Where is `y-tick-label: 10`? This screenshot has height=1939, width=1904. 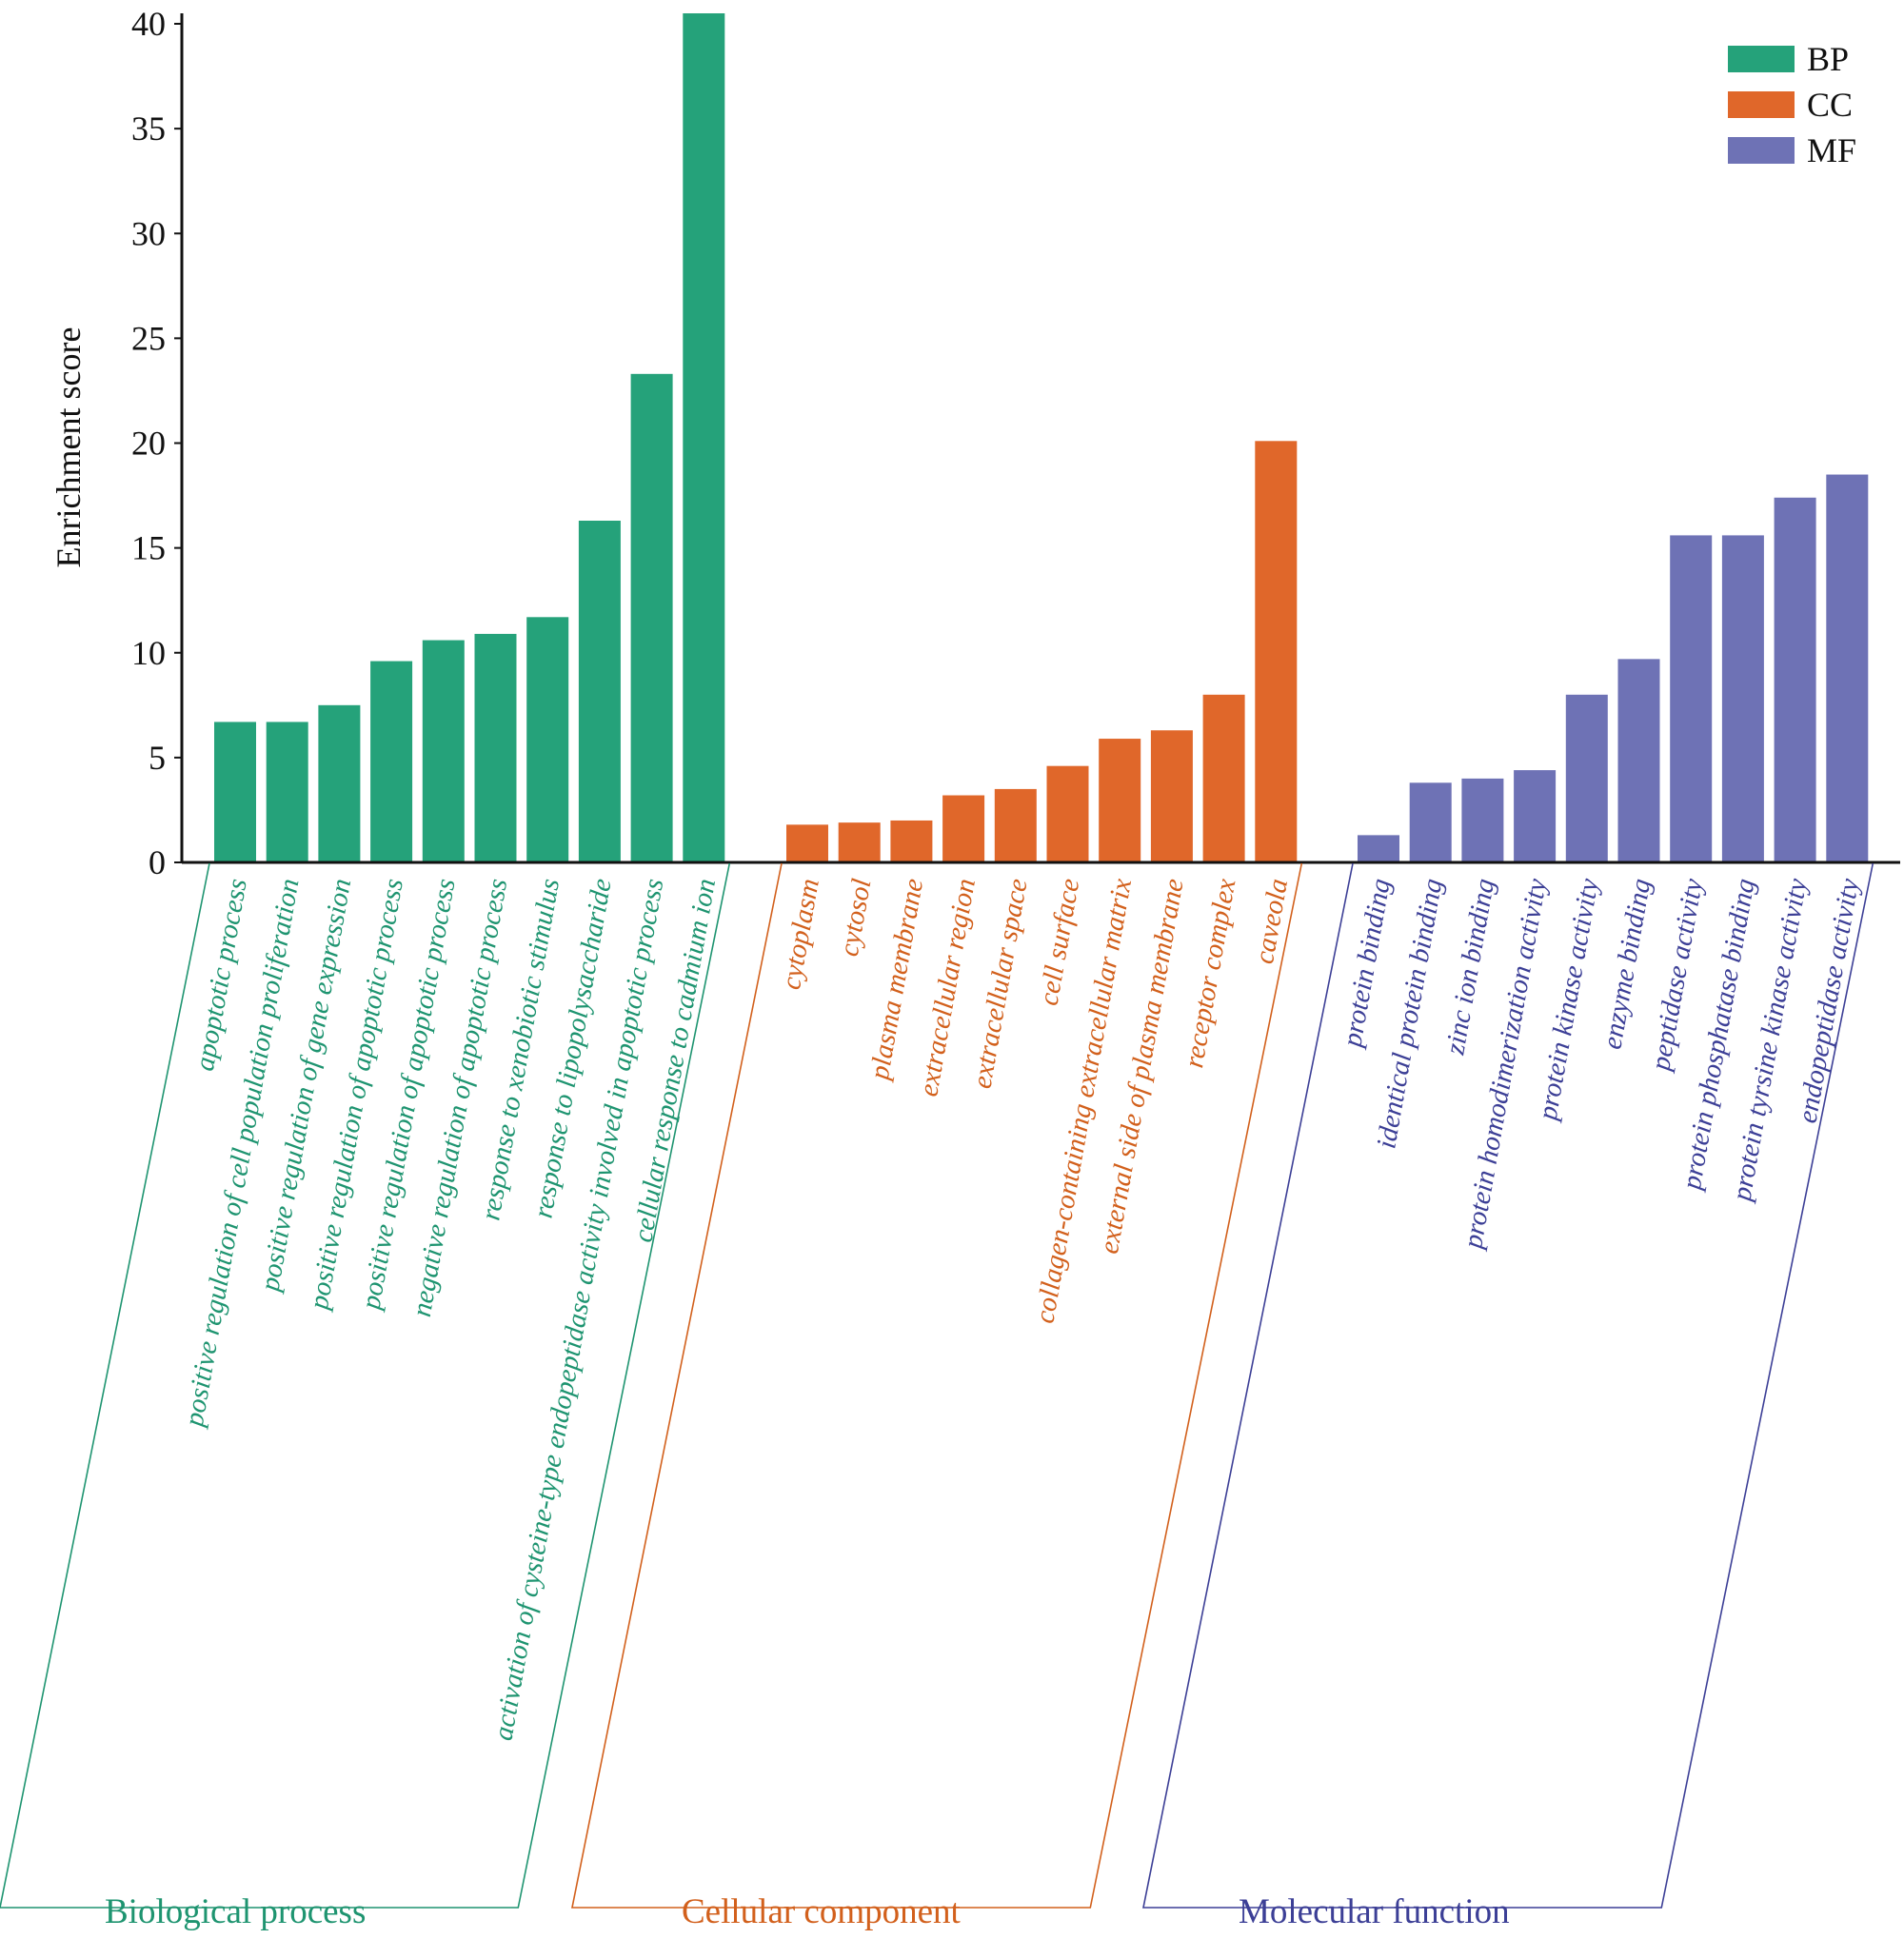 y-tick-label: 10 is located at coordinates (148, 653).